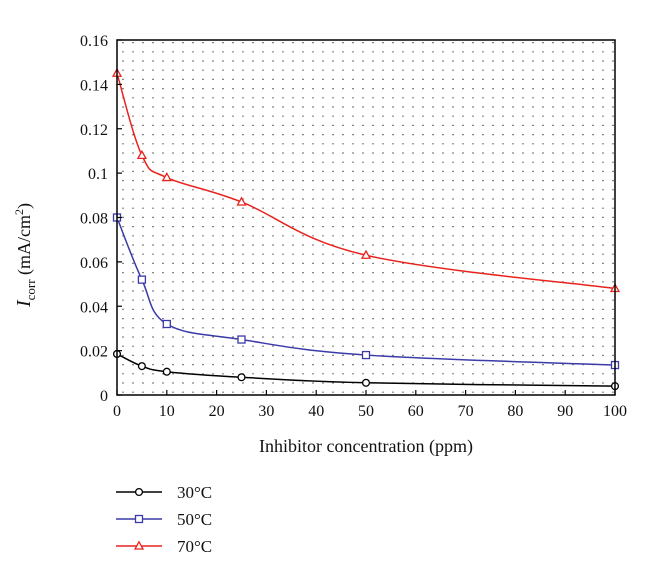 The width and height of the screenshot is (660, 579). What do you see at coordinates (466, 411) in the screenshot?
I see `x-tick-label: 70` at bounding box center [466, 411].